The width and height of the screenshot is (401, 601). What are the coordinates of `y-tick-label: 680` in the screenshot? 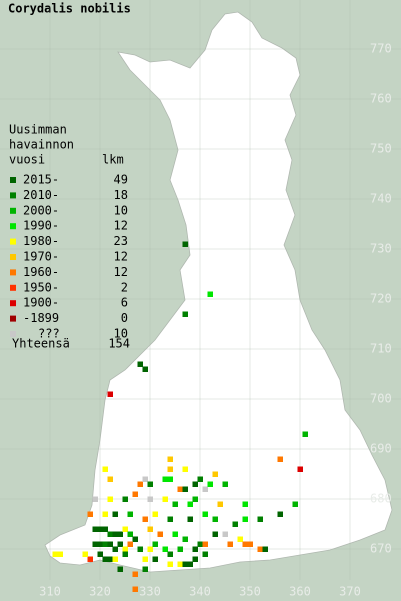 It's located at (381, 499).